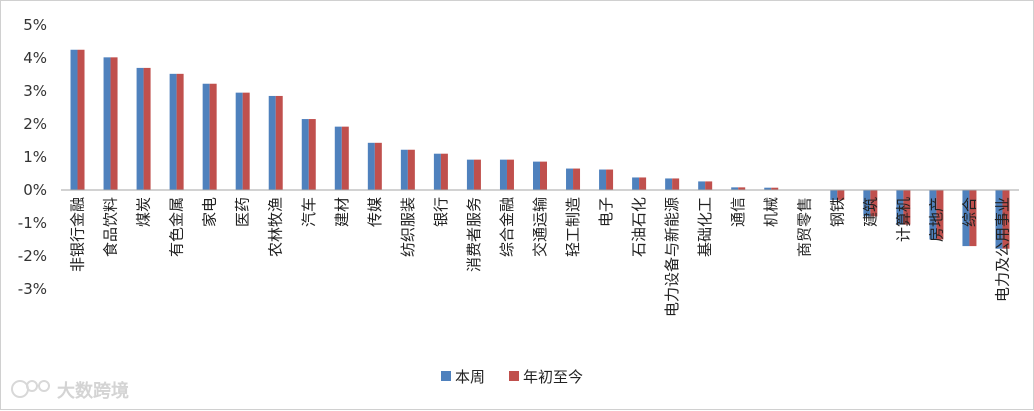  Describe the element at coordinates (276, 227) in the screenshot. I see `category-label: 农林牧渔` at that location.